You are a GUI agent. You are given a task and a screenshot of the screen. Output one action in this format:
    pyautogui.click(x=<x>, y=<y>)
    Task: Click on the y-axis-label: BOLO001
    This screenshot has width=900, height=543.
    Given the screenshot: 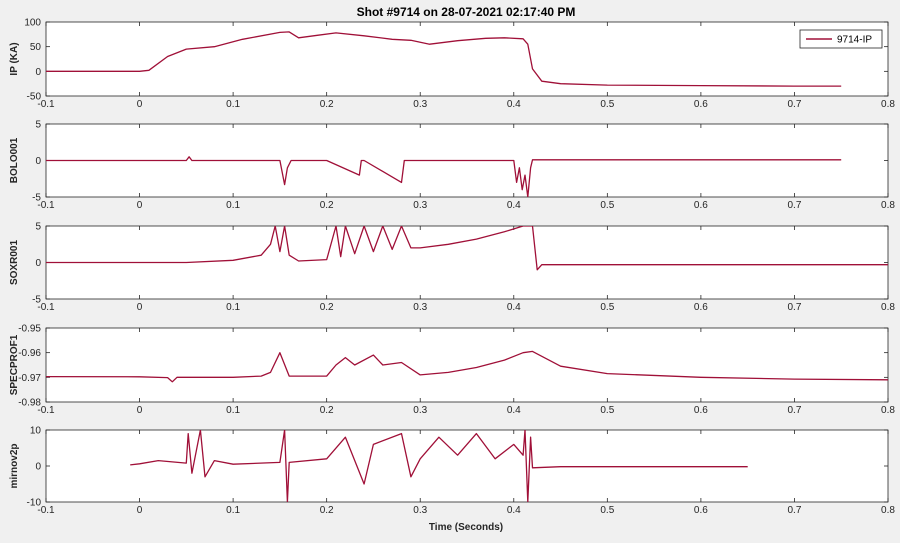 What is the action you would take?
    pyautogui.click(x=14, y=160)
    